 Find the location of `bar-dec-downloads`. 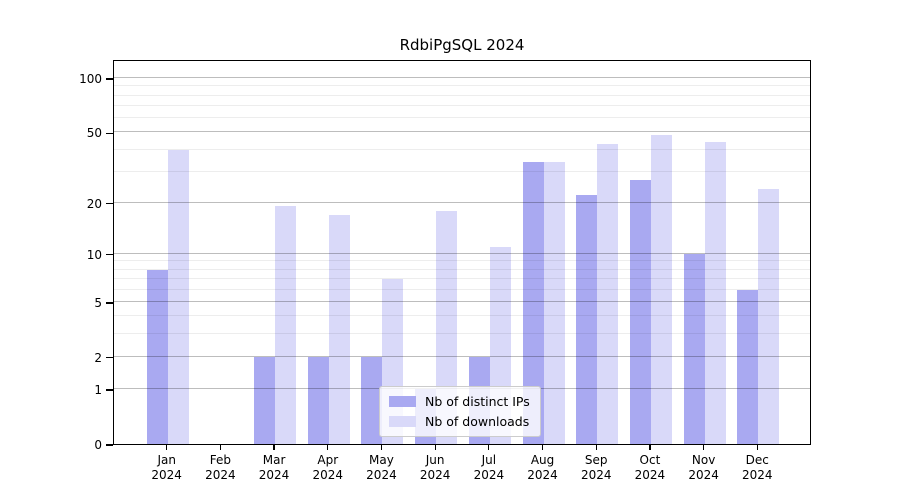

bar-dec-downloads is located at coordinates (769, 316).